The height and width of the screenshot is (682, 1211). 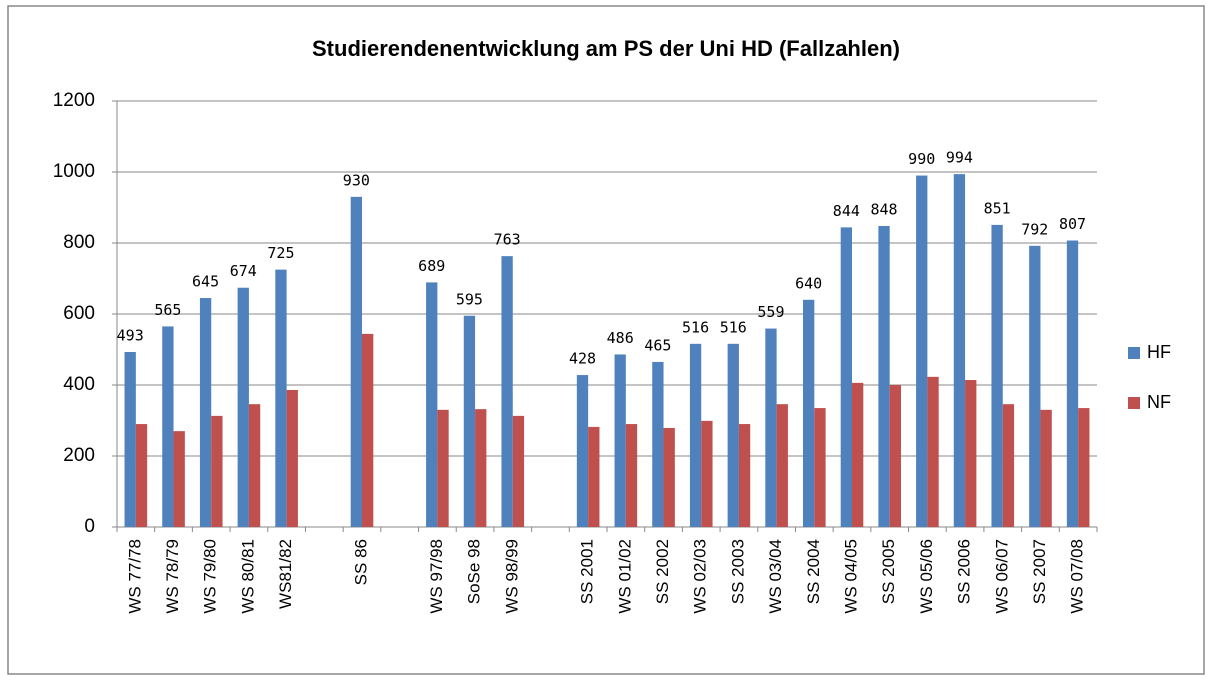 I want to click on x-tick-label: WS 07/08, so click(x=1077, y=576).